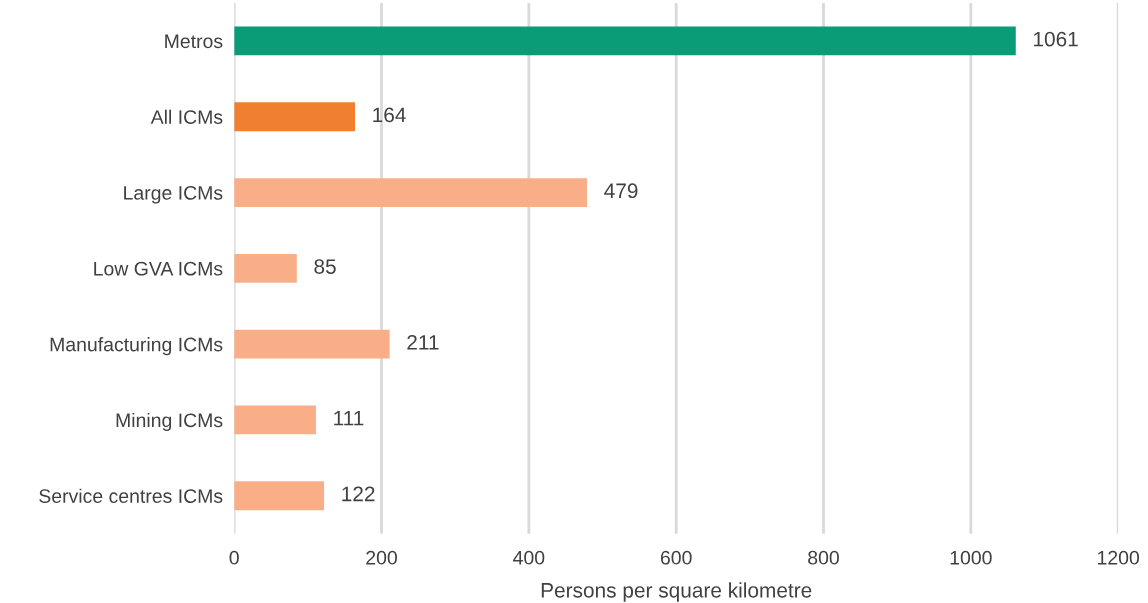  Describe the element at coordinates (169, 422) in the screenshot. I see `y-tick-label: Mining ICMs` at that location.